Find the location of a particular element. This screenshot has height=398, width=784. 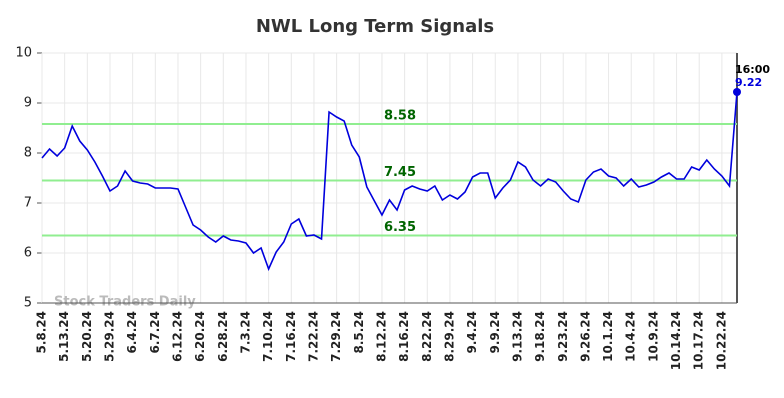

y-tick-label: 7 is located at coordinates (28, 203).